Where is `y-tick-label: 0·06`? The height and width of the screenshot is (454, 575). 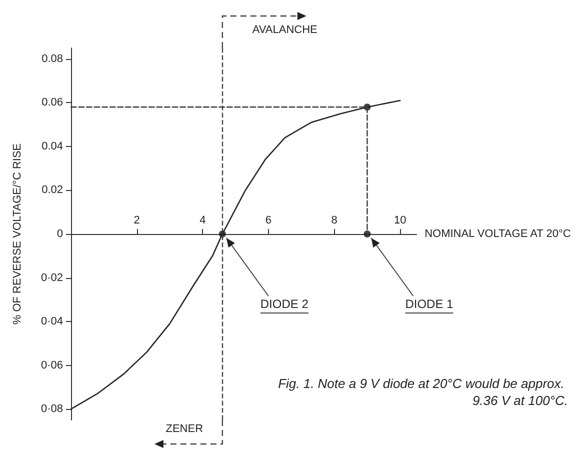 y-tick-label: 0·06 is located at coordinates (51, 365).